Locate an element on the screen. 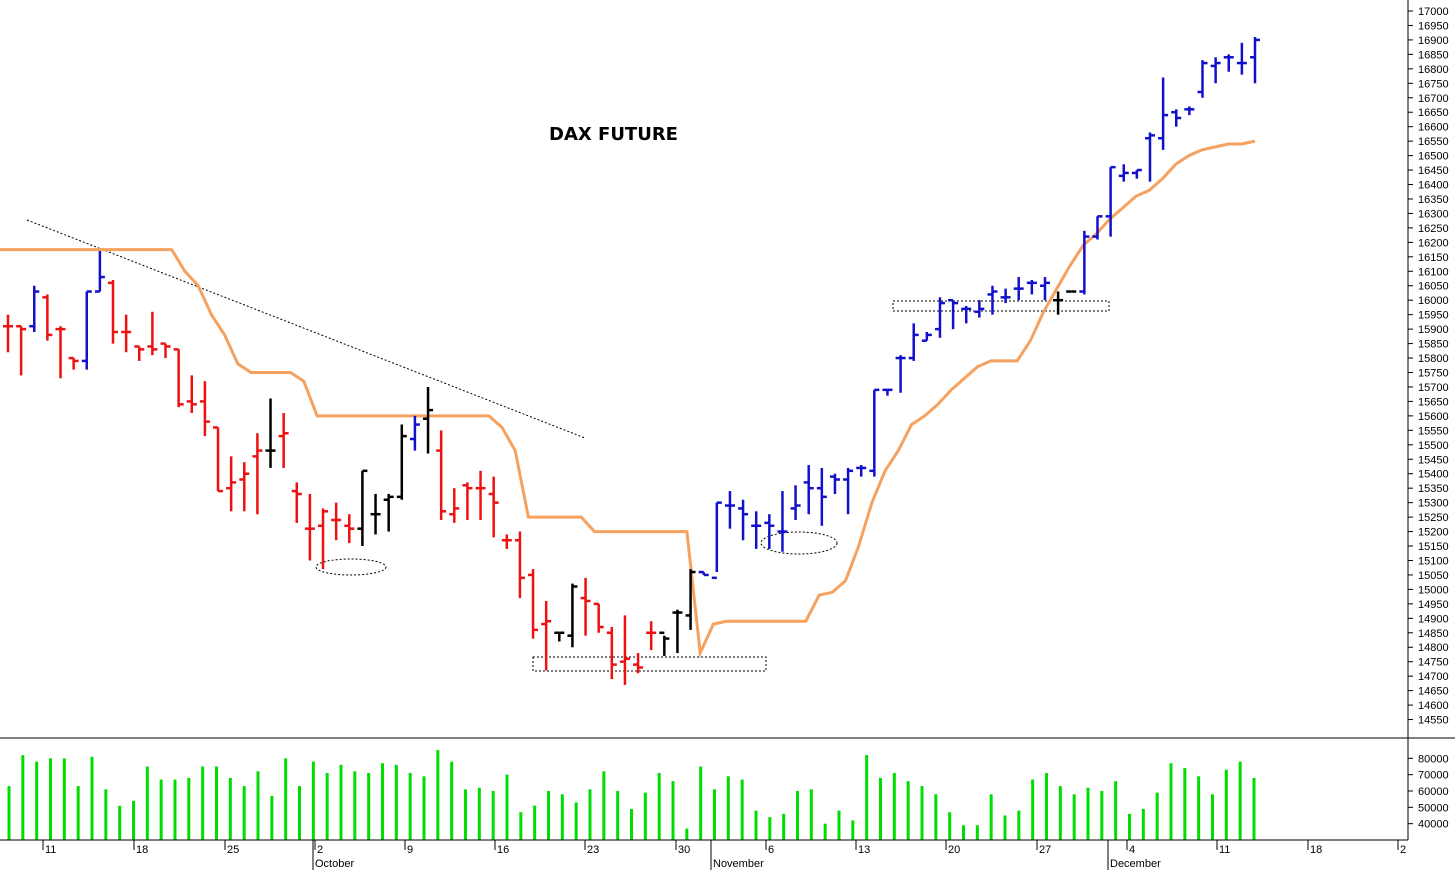 The height and width of the screenshot is (870, 1455). day-label: 11 is located at coordinates (50, 850).